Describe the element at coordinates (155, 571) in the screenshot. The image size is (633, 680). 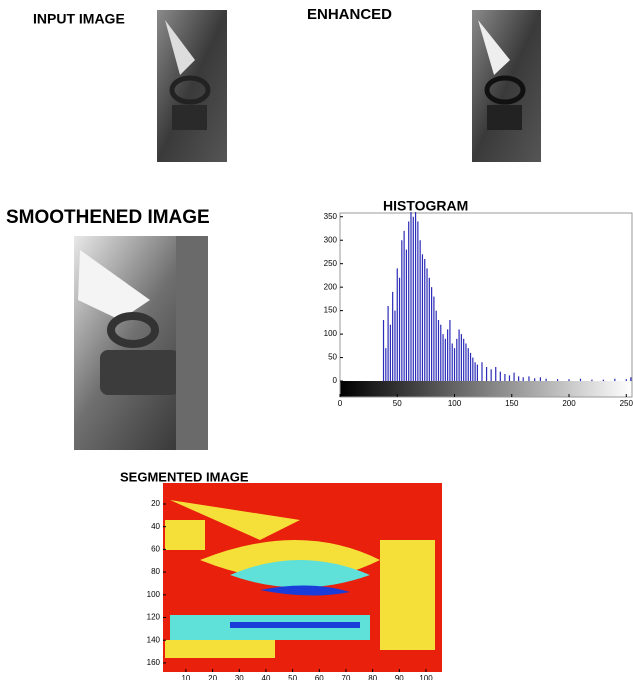
I see `y-tick-label: 80` at that location.